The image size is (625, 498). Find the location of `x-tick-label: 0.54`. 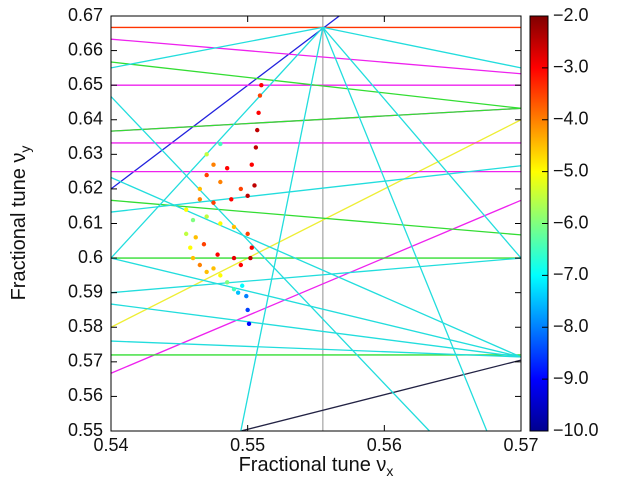

x-tick-label: 0.54 is located at coordinates (110, 445).